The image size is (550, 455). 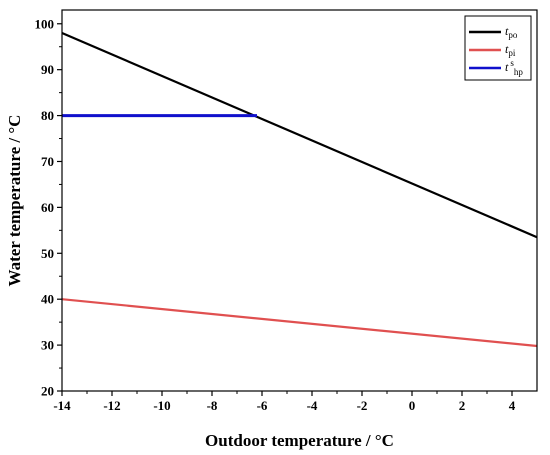 What do you see at coordinates (510, 50) in the screenshot?
I see `legend-entry: tpi` at bounding box center [510, 50].